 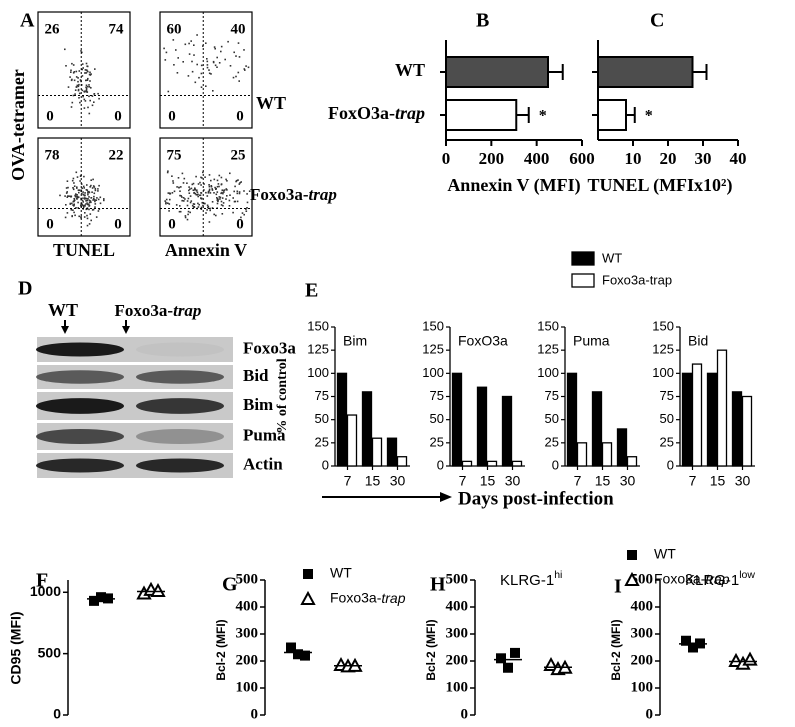 I want to click on data-point, so click(x=501, y=658).